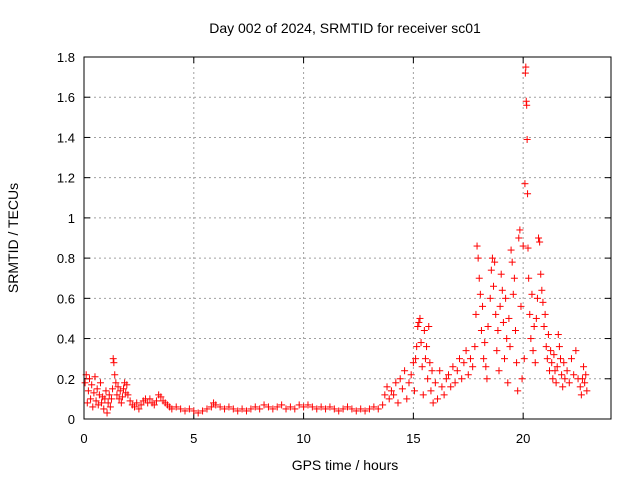 The image size is (640, 480). Describe the element at coordinates (66, 379) in the screenshot. I see `y-tick-label: 0.2` at that location.